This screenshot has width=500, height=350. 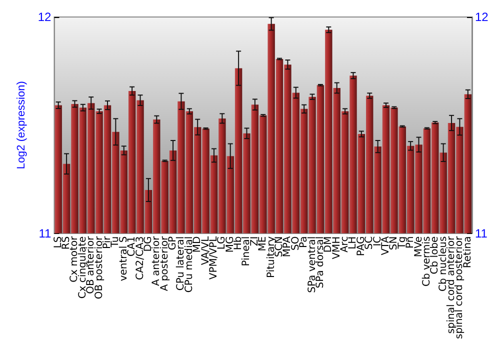 What do you see at coordinates (482, 17) in the screenshot?
I see `y2-tick-label: 12` at bounding box center [482, 17].